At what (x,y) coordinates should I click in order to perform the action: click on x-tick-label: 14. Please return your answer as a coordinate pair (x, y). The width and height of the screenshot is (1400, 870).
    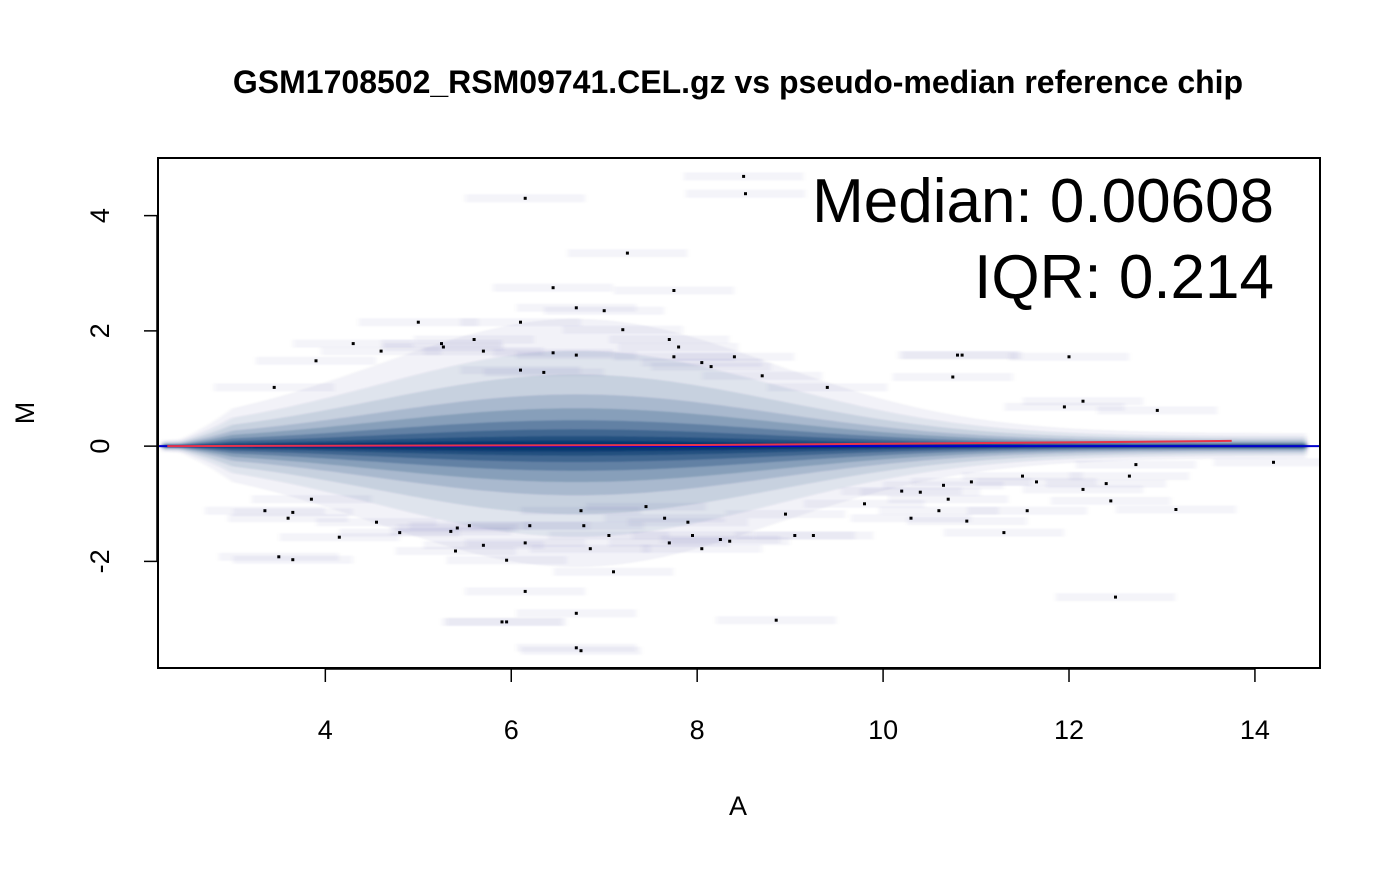
    Looking at the image, I should click on (1255, 730).